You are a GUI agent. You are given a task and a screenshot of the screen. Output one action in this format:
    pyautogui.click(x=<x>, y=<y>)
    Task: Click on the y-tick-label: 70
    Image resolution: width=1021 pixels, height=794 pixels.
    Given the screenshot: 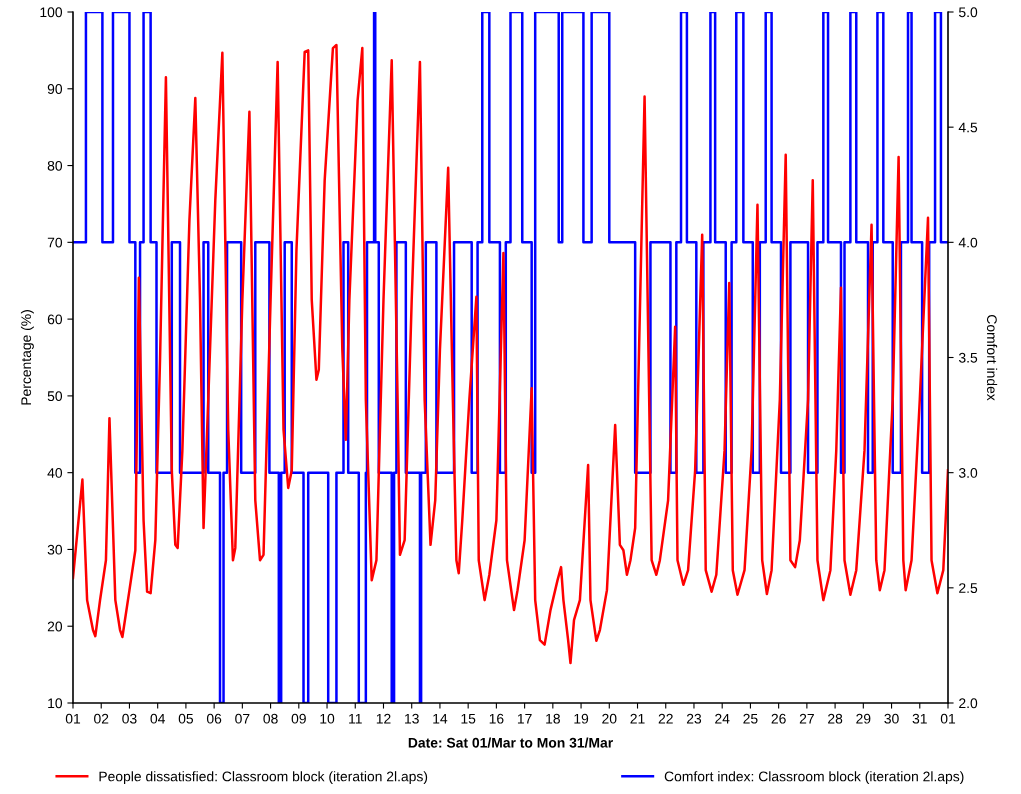 What is the action you would take?
    pyautogui.click(x=55, y=242)
    